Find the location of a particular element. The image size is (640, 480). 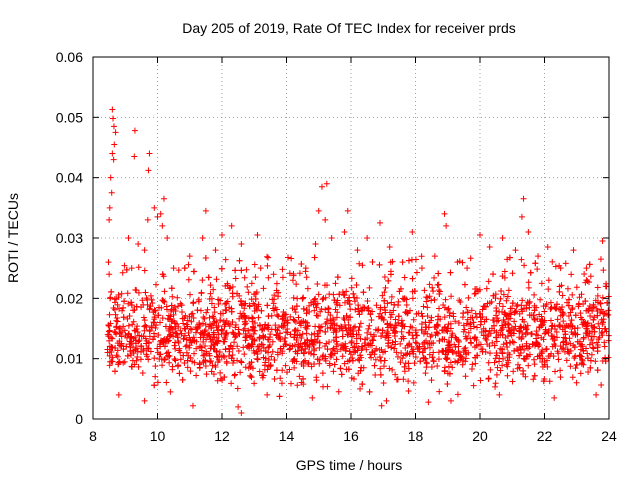

x-tick-labels: 8 10 12 14 16 18 20 22 24 is located at coordinates (353, 436).